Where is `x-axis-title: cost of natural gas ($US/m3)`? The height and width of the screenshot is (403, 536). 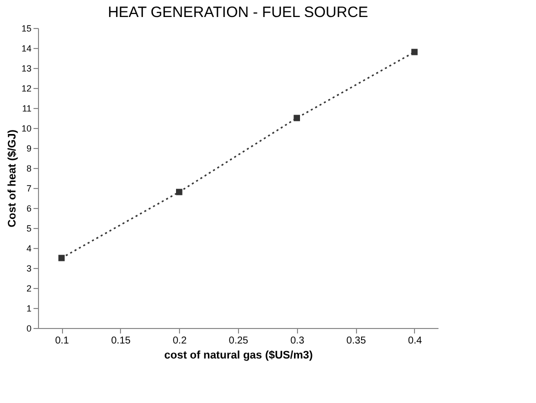
x-axis-title: cost of natural gas ($US/m3) is located at coordinates (239, 356).